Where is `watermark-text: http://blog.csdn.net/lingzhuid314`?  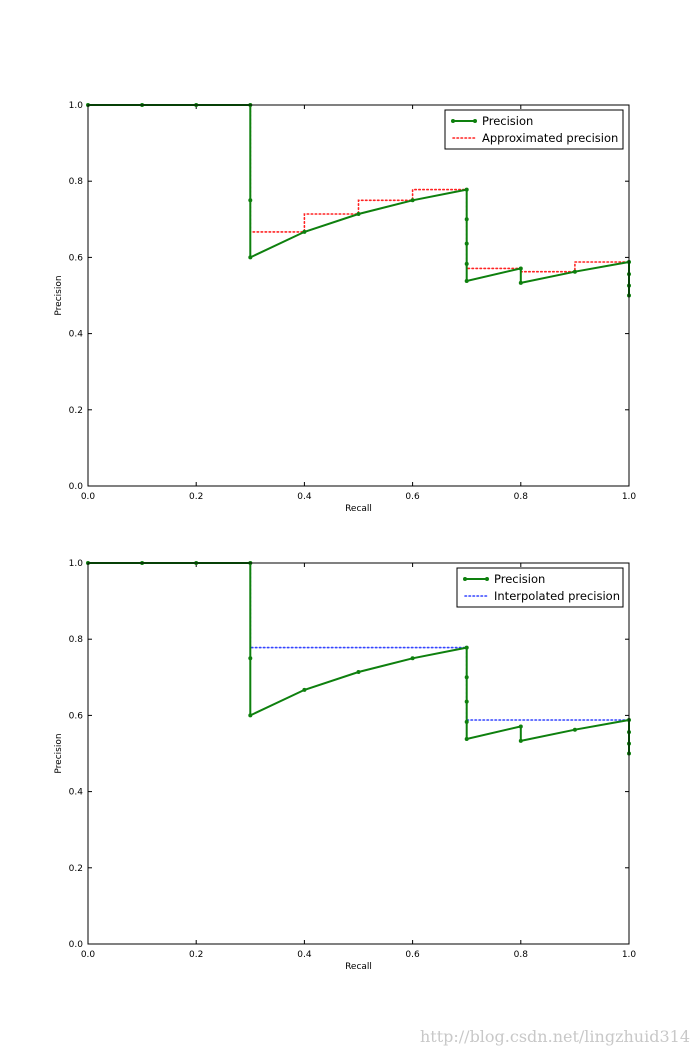 watermark-text: http://blog.csdn.net/lingzhuid314 is located at coordinates (554, 1036).